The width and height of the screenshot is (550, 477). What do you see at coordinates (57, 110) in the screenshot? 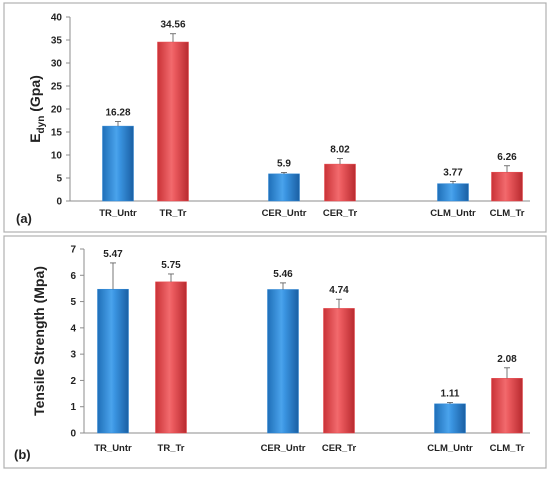
I see `y-tick-label: 20` at bounding box center [57, 110].